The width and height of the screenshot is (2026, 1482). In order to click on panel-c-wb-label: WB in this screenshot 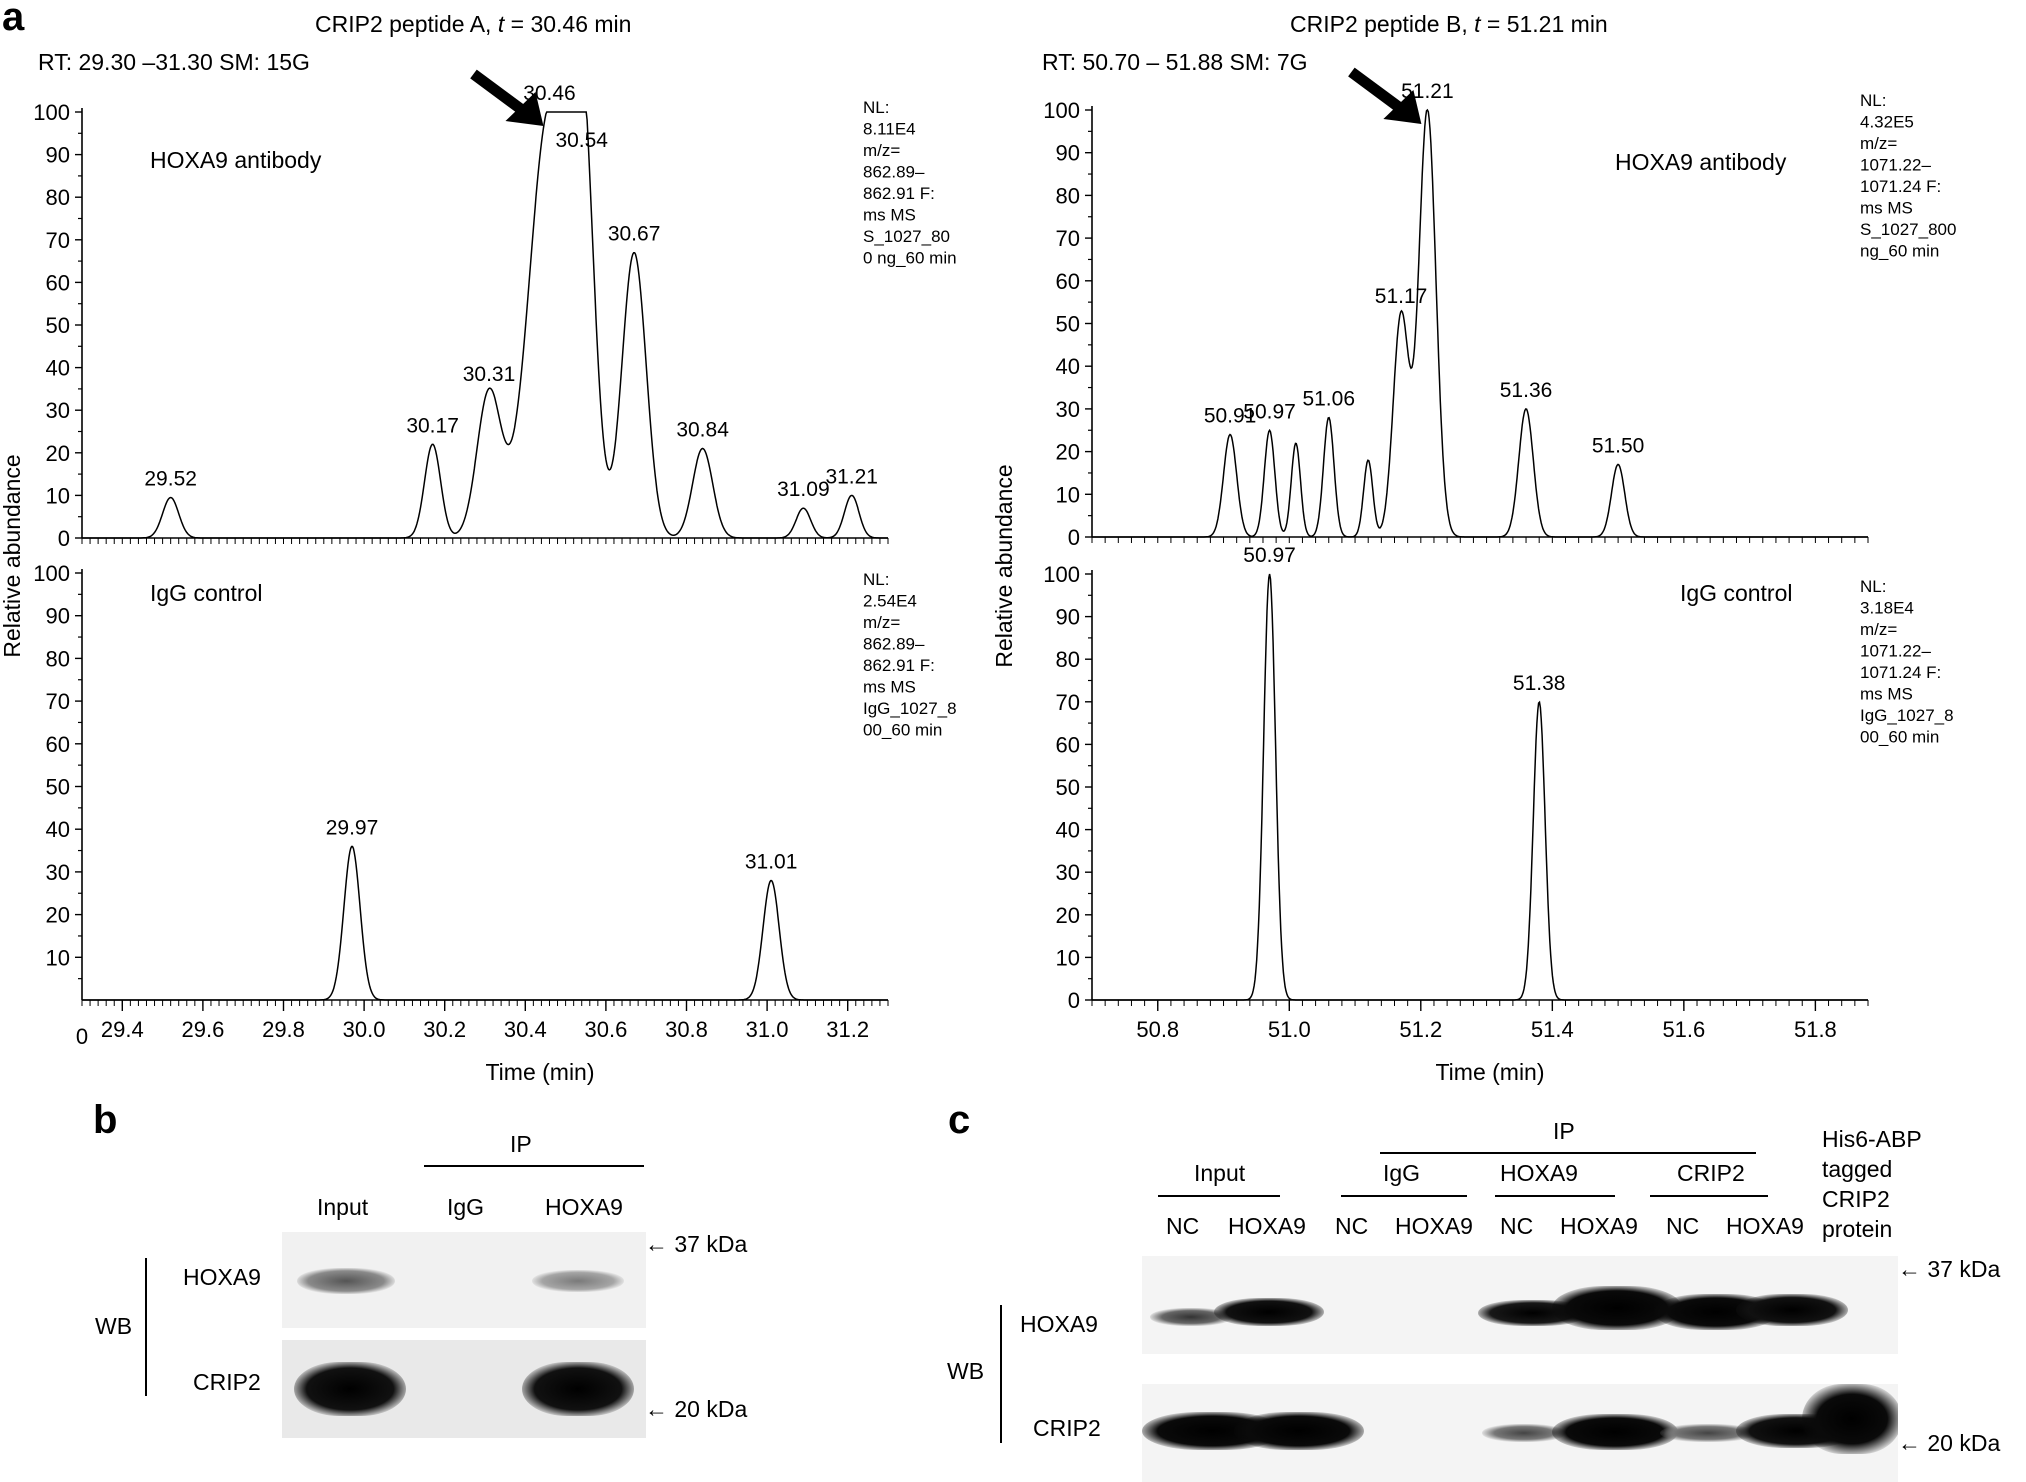, I will do `click(966, 1371)`.